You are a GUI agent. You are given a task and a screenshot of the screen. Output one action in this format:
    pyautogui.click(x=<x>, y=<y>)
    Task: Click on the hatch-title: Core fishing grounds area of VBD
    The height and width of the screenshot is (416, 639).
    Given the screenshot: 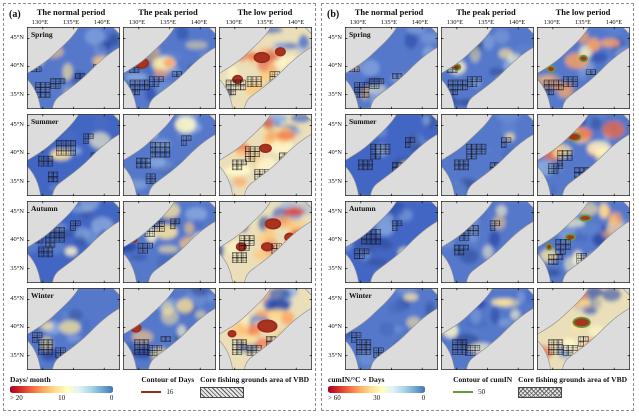 What is the action you would take?
    pyautogui.click(x=254, y=379)
    